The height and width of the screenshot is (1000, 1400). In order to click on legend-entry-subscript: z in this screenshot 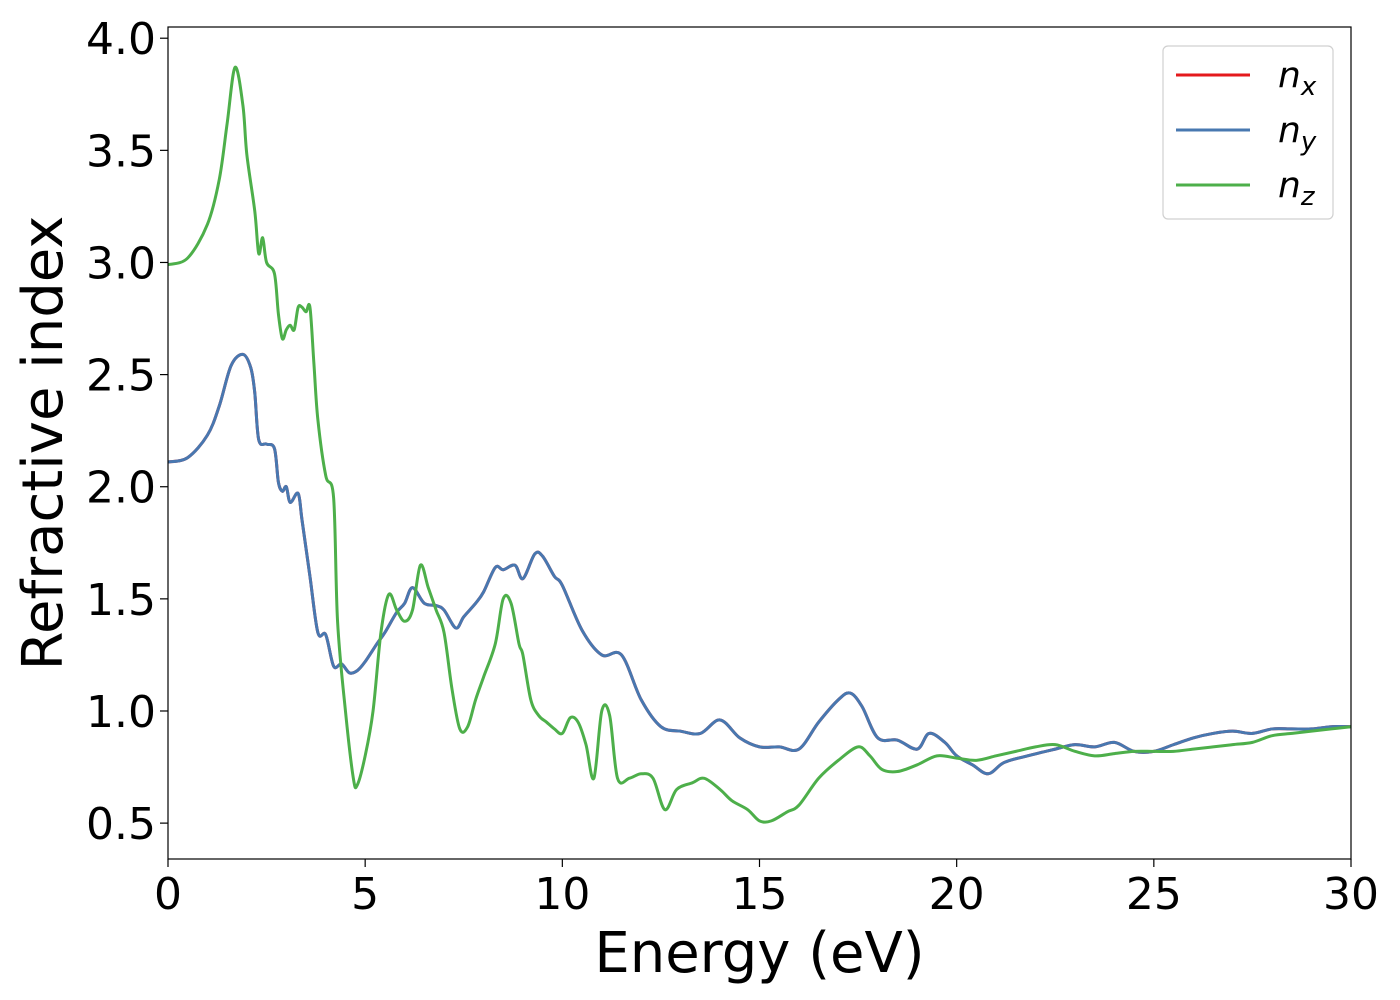, I will do `click(1308, 197)`.